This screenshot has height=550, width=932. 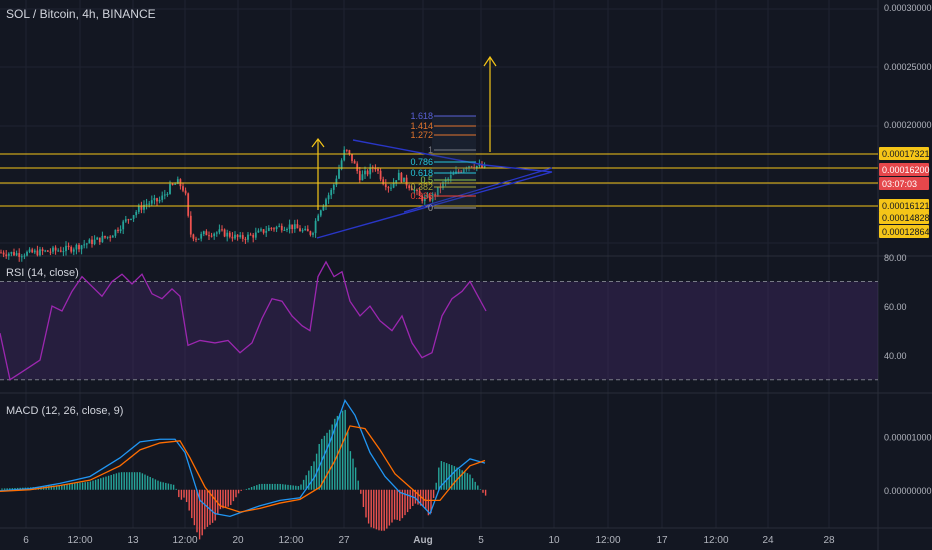 I want to click on symbol-title: SOL / Bitcoin, 4h, BINANCE, so click(x=81, y=14).